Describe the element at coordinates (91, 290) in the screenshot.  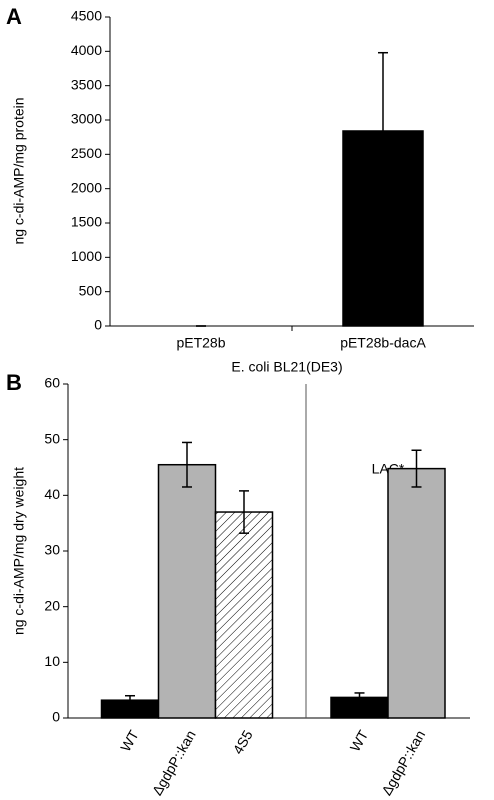
I see `y-tick-label: 500` at that location.